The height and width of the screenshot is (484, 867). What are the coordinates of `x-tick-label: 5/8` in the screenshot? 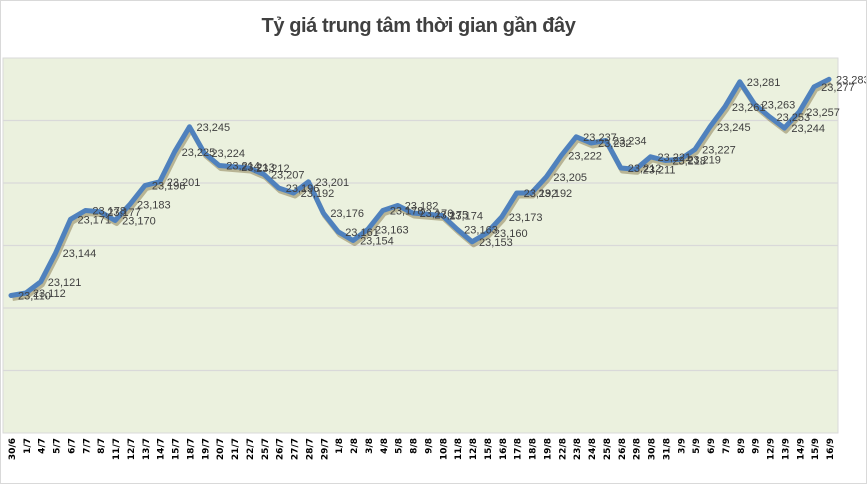 It's located at (400, 446).